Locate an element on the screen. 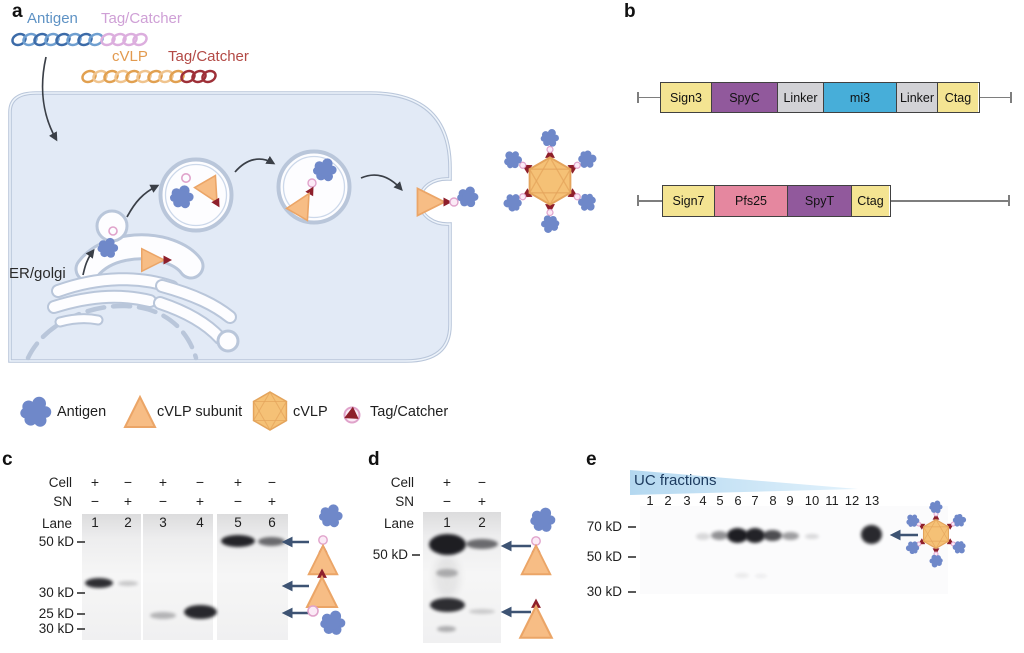 The height and width of the screenshot is (653, 1024). uc-gradient-wedge is located at coordinates (744, 482).